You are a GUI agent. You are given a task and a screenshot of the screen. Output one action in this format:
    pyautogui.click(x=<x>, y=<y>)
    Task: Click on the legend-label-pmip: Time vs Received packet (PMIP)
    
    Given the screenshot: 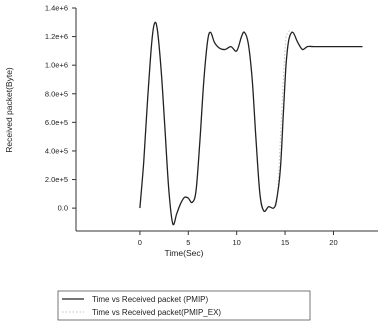 What is the action you would take?
    pyautogui.click(x=150, y=299)
    